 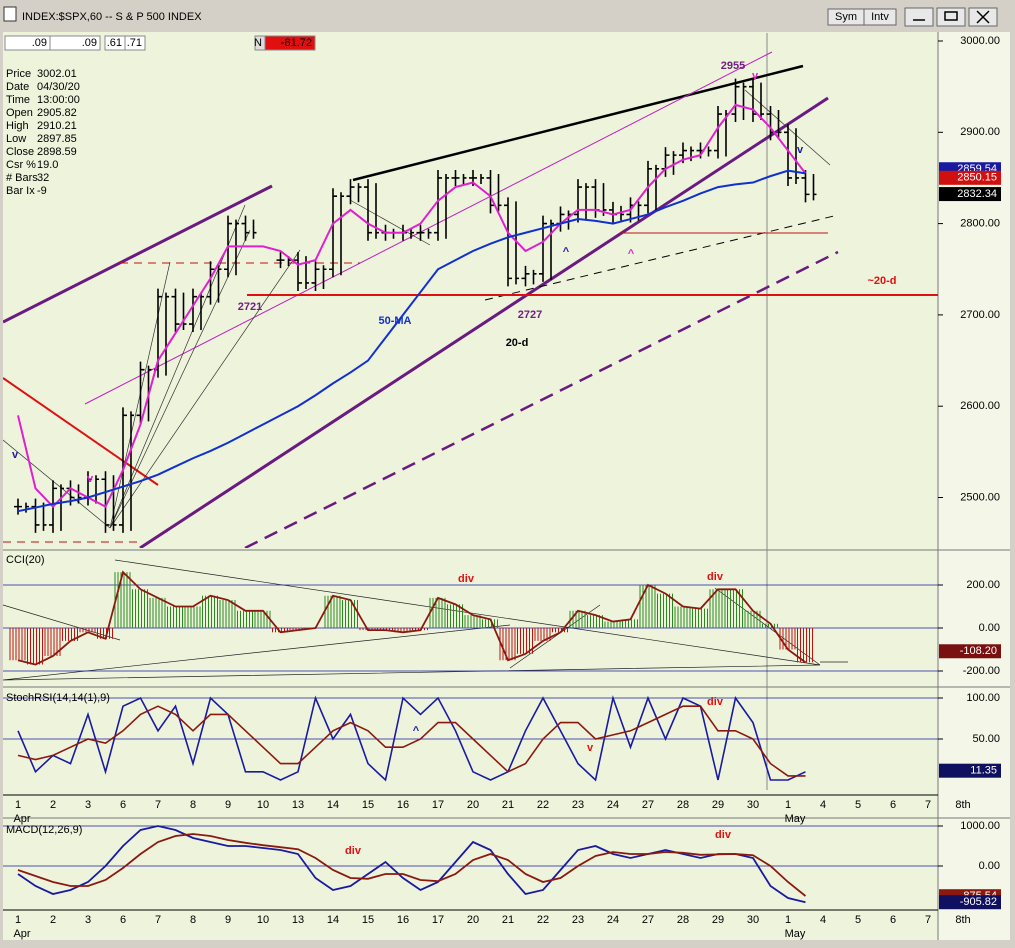 What do you see at coordinates (296, 43) in the screenshot?
I see `toolbar-value: -81.72` at bounding box center [296, 43].